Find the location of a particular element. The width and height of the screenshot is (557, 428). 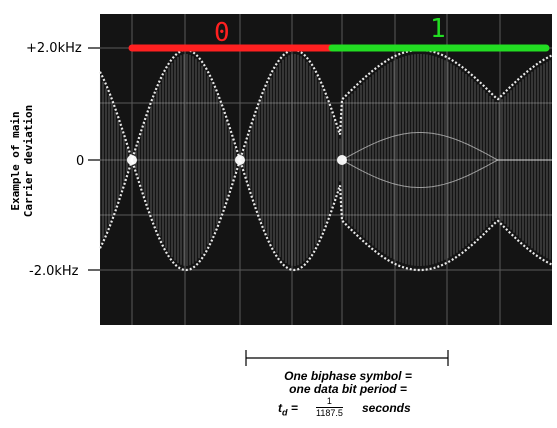

y-label-zero: 0 is located at coordinates (80, 161).